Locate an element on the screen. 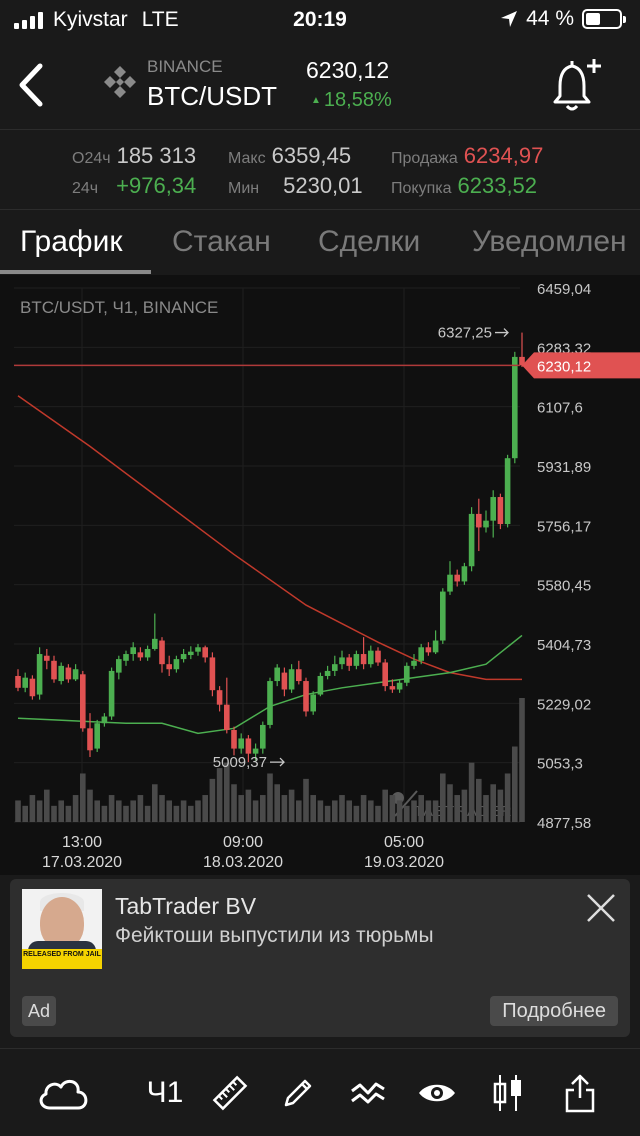  ad-thumbnail: RELEASED FROM JAIL is located at coordinates (62, 929).